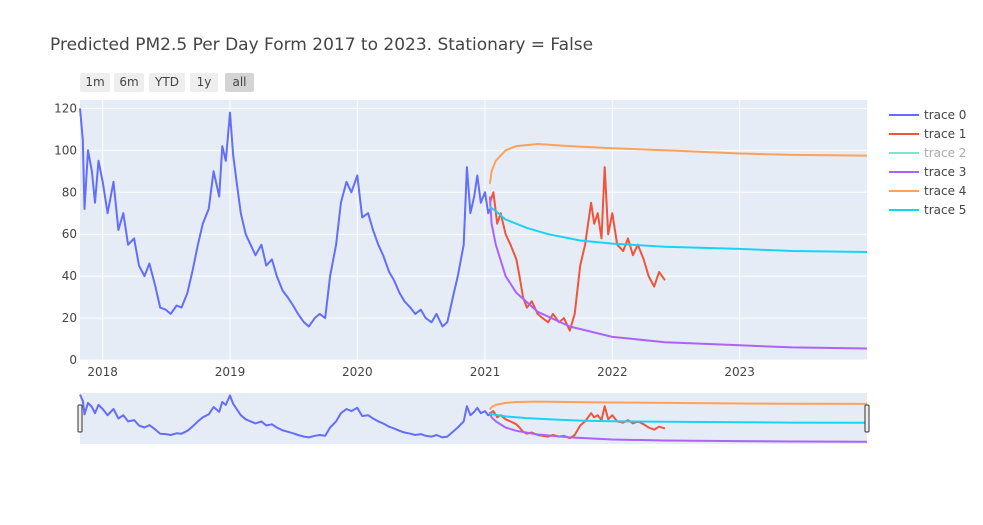  What do you see at coordinates (95, 82) in the screenshot?
I see `range-button-1m: 1m` at bounding box center [95, 82].